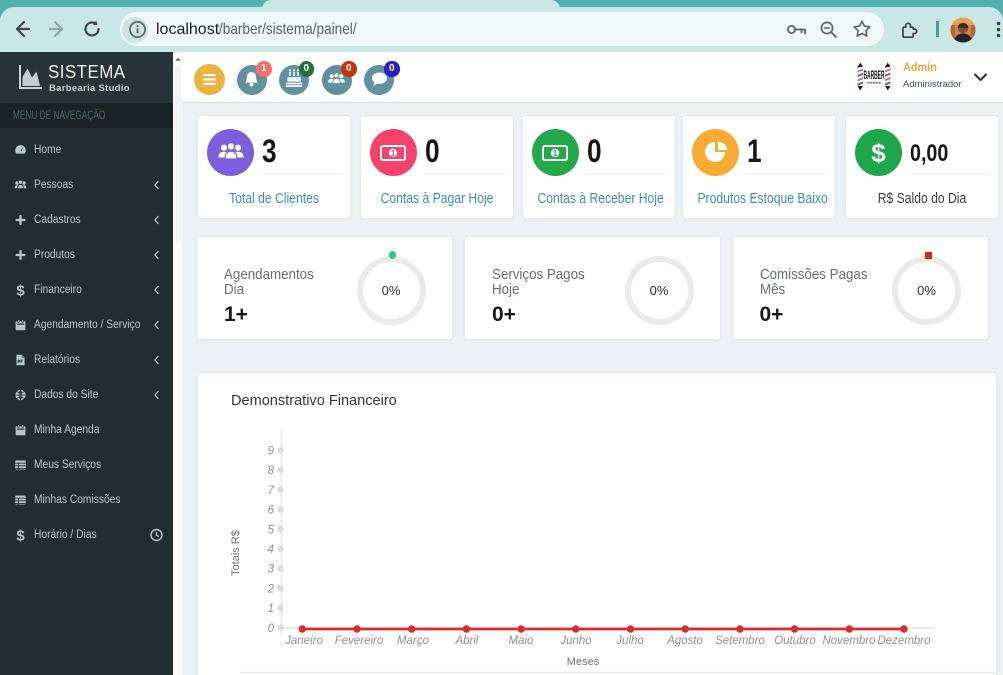 The height and width of the screenshot is (675, 1003). Describe the element at coordinates (359, 641) in the screenshot. I see `svg-text: Fevereiro` at that location.